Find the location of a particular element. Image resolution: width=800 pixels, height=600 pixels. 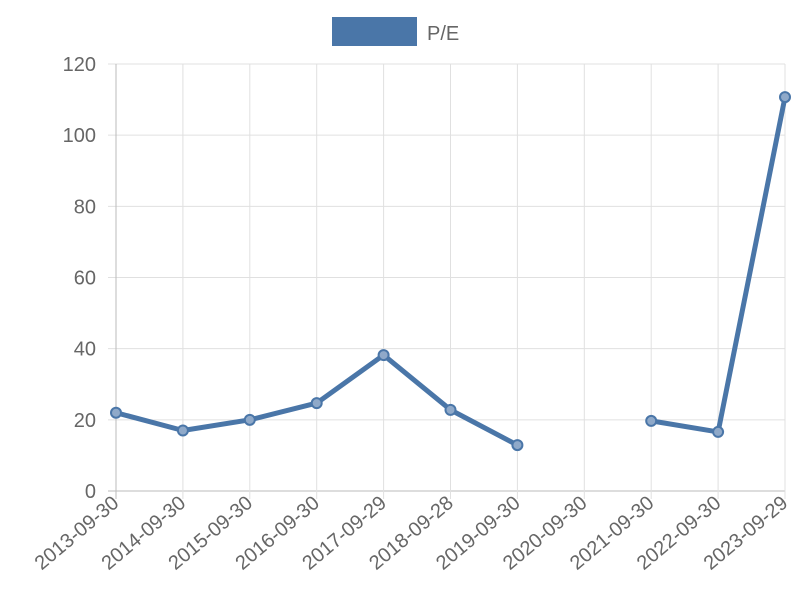

y-tick-label: 40 is located at coordinates (85, 350).